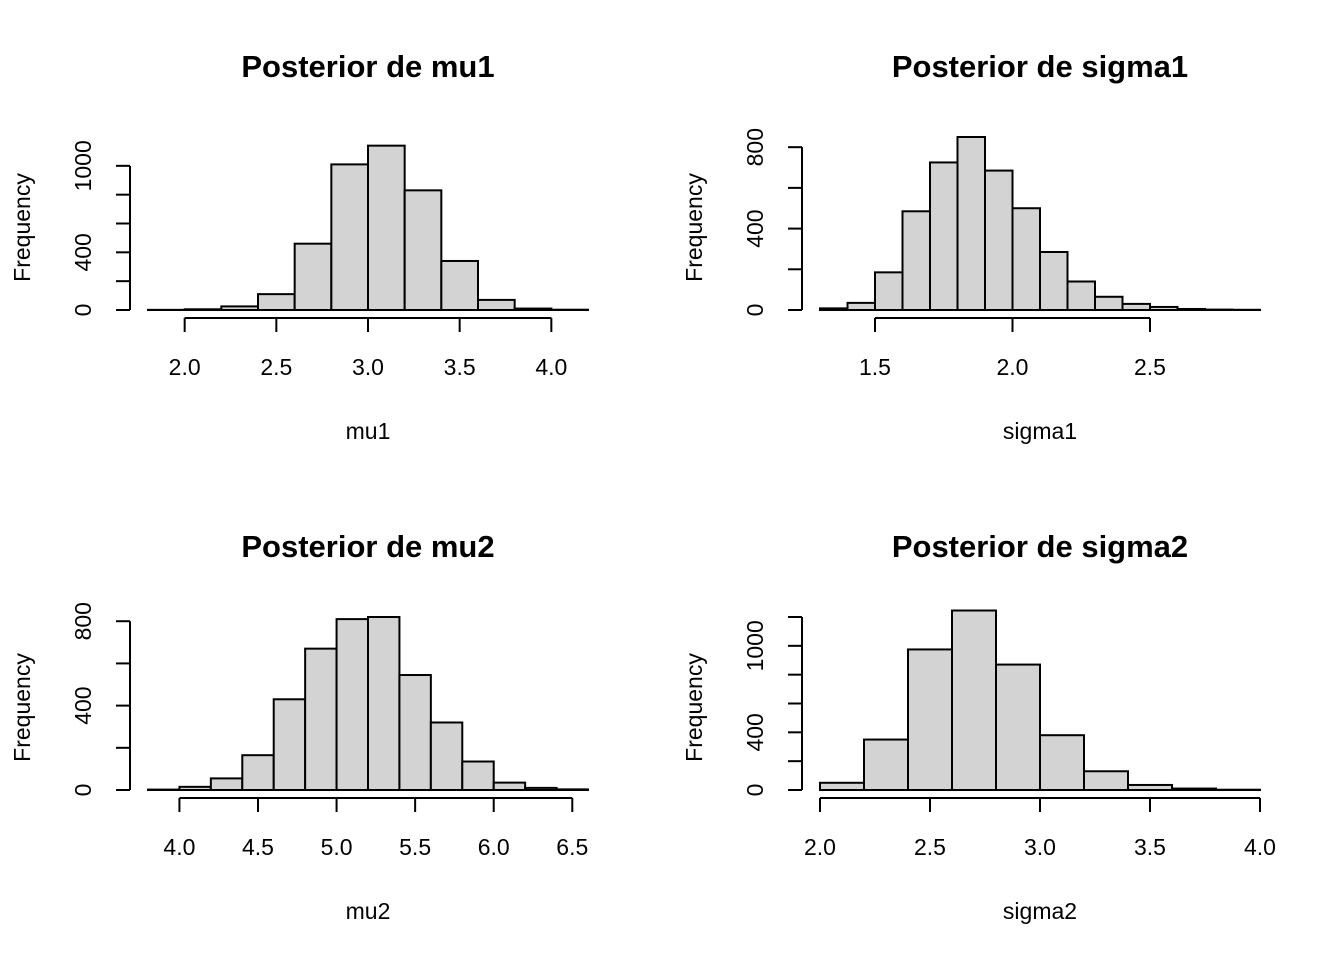 This screenshot has height=960, width=1344. Describe the element at coordinates (258, 847) in the screenshot. I see `x-tick-label: 4.5` at that location.